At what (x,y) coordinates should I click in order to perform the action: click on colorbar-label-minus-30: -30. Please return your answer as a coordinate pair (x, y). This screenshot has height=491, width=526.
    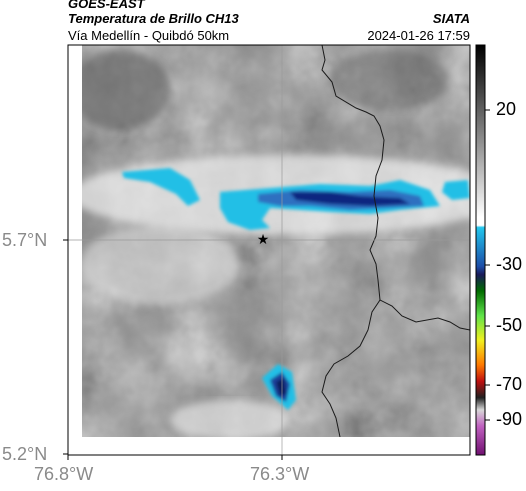
    Looking at the image, I should click on (509, 264).